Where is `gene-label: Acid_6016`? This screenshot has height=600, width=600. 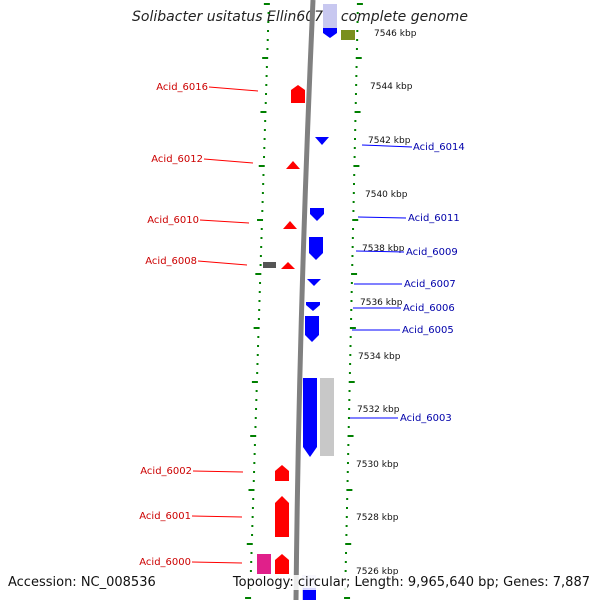 gene-label: Acid_6016 is located at coordinates (182, 87).